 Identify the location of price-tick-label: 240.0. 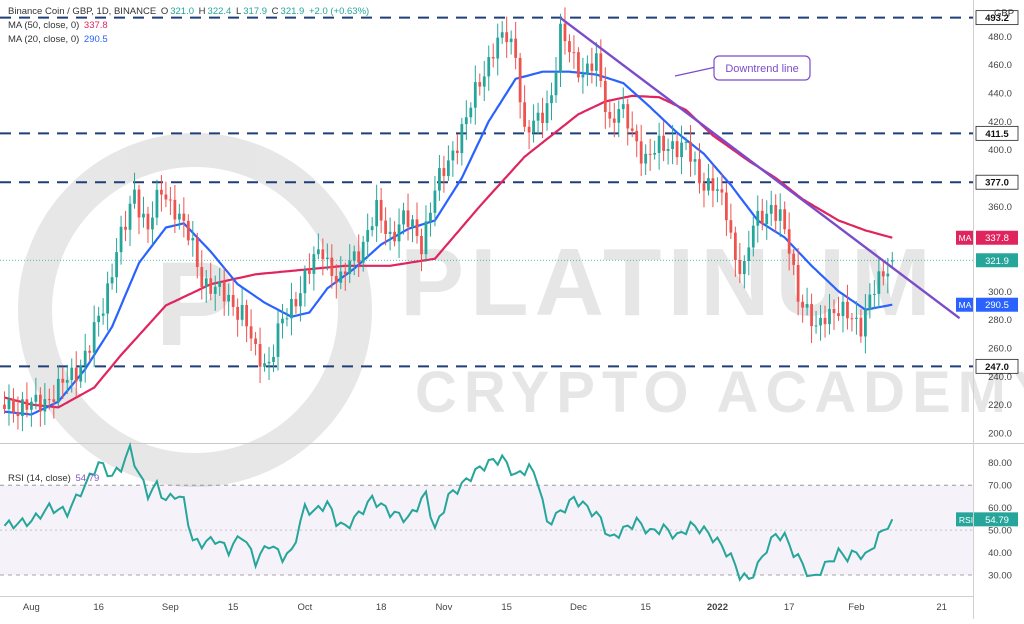
(1000, 377).